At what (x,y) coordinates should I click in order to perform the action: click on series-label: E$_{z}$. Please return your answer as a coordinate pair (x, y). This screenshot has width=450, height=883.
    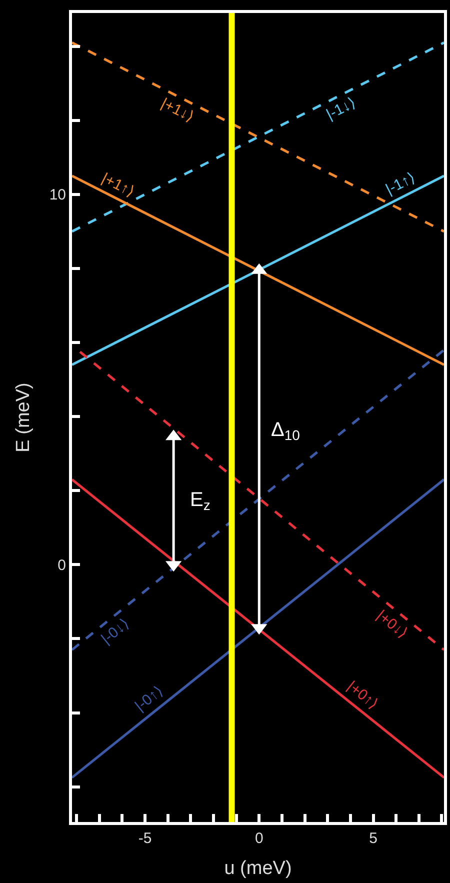
    Looking at the image, I should click on (200, 501).